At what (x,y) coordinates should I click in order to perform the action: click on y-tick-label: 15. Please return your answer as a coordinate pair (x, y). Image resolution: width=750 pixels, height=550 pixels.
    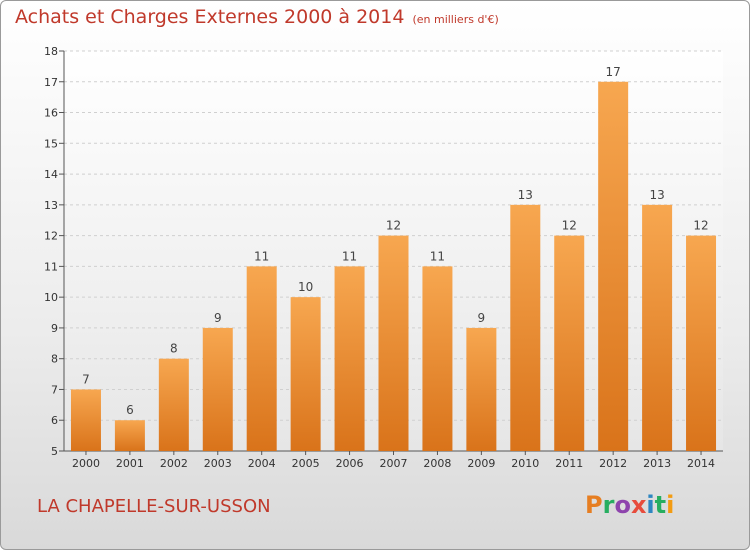
    Looking at the image, I should click on (51, 143).